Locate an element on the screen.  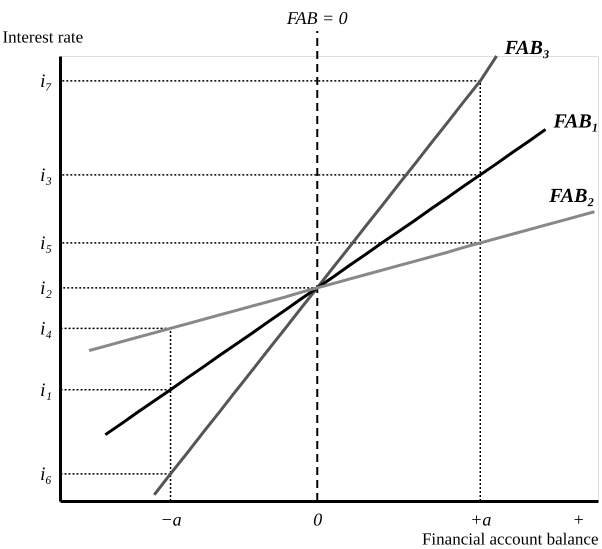
y-axis-title: Interest rate is located at coordinates (43, 37).